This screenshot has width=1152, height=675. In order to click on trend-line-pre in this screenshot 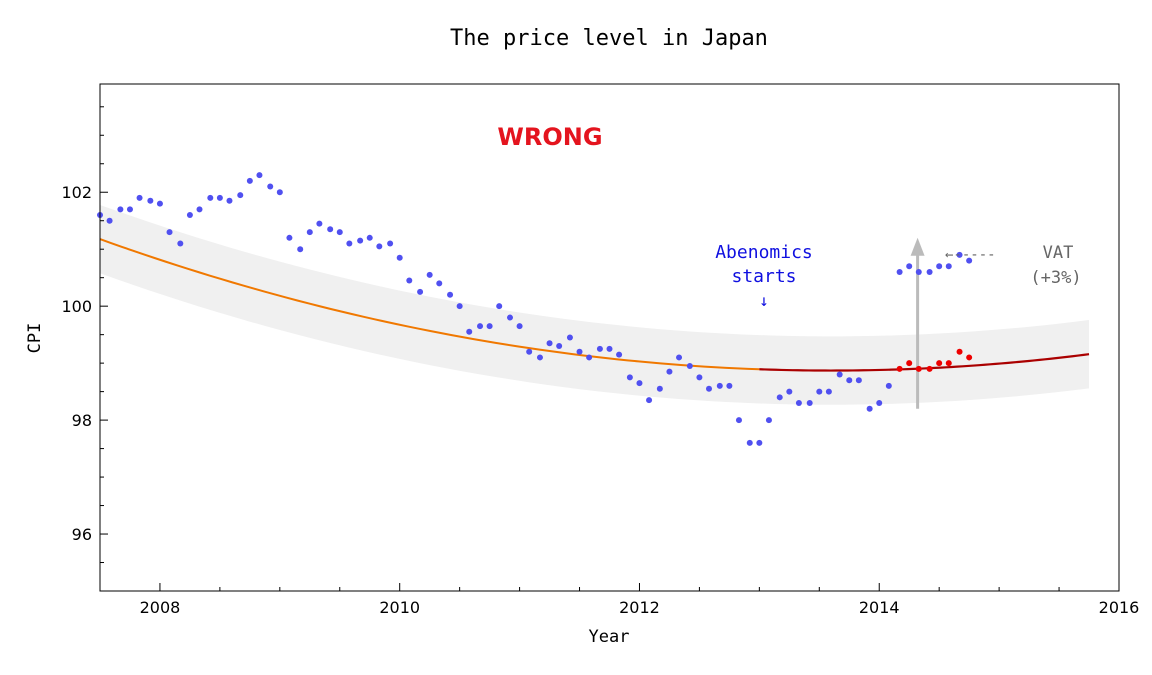, I will do `click(429, 304)`.